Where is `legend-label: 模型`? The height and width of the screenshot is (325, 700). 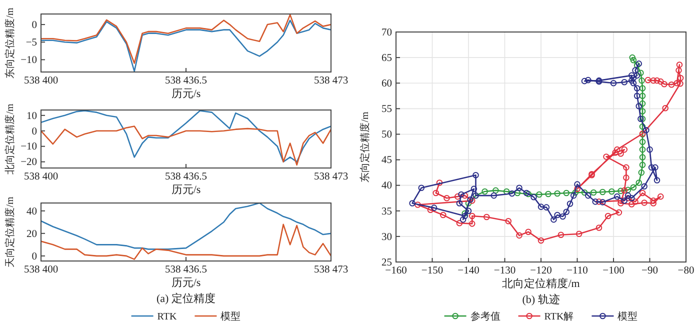
legend-label: 模型 is located at coordinates (628, 316).